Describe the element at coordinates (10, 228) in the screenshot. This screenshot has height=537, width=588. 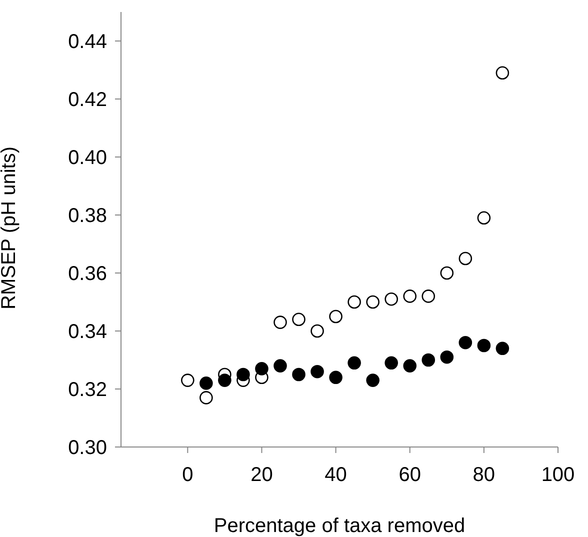
I see `y-axis-title: RMSEP (pH units)` at that location.